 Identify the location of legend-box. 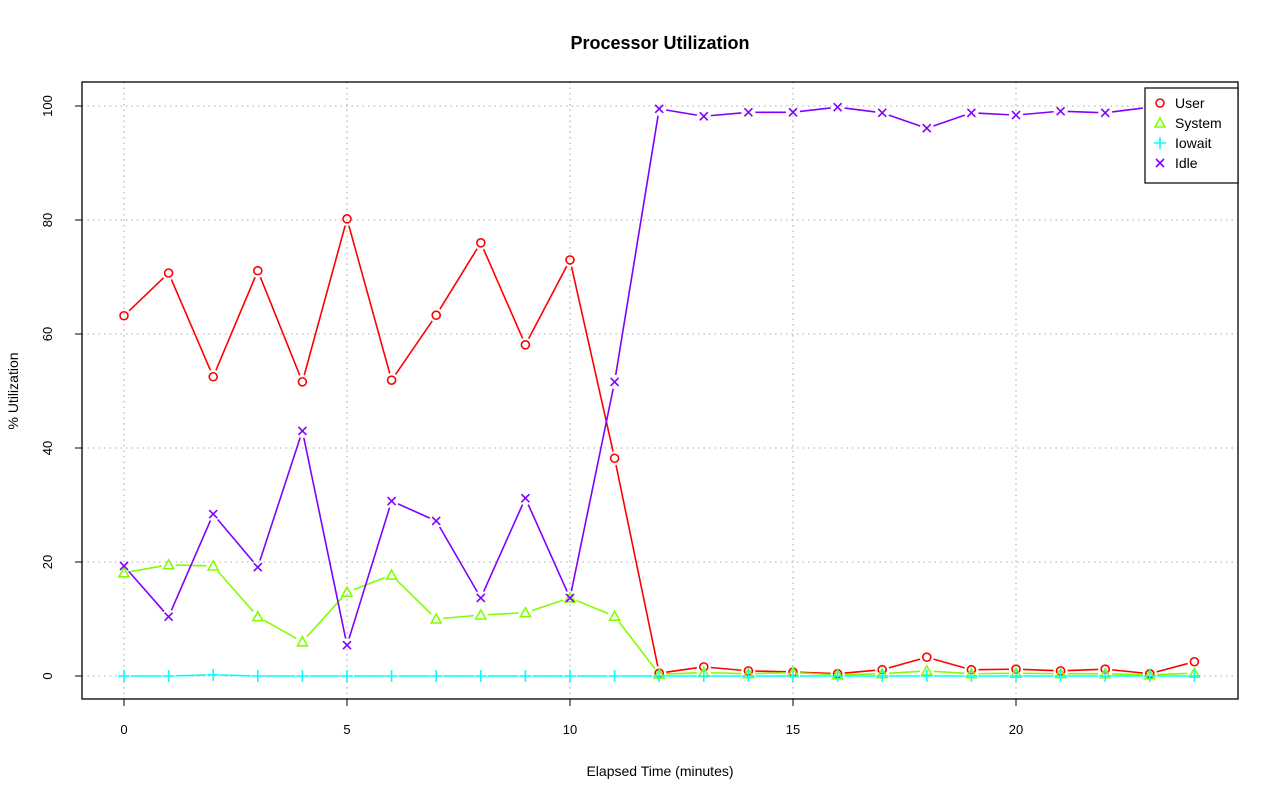
(1191, 135).